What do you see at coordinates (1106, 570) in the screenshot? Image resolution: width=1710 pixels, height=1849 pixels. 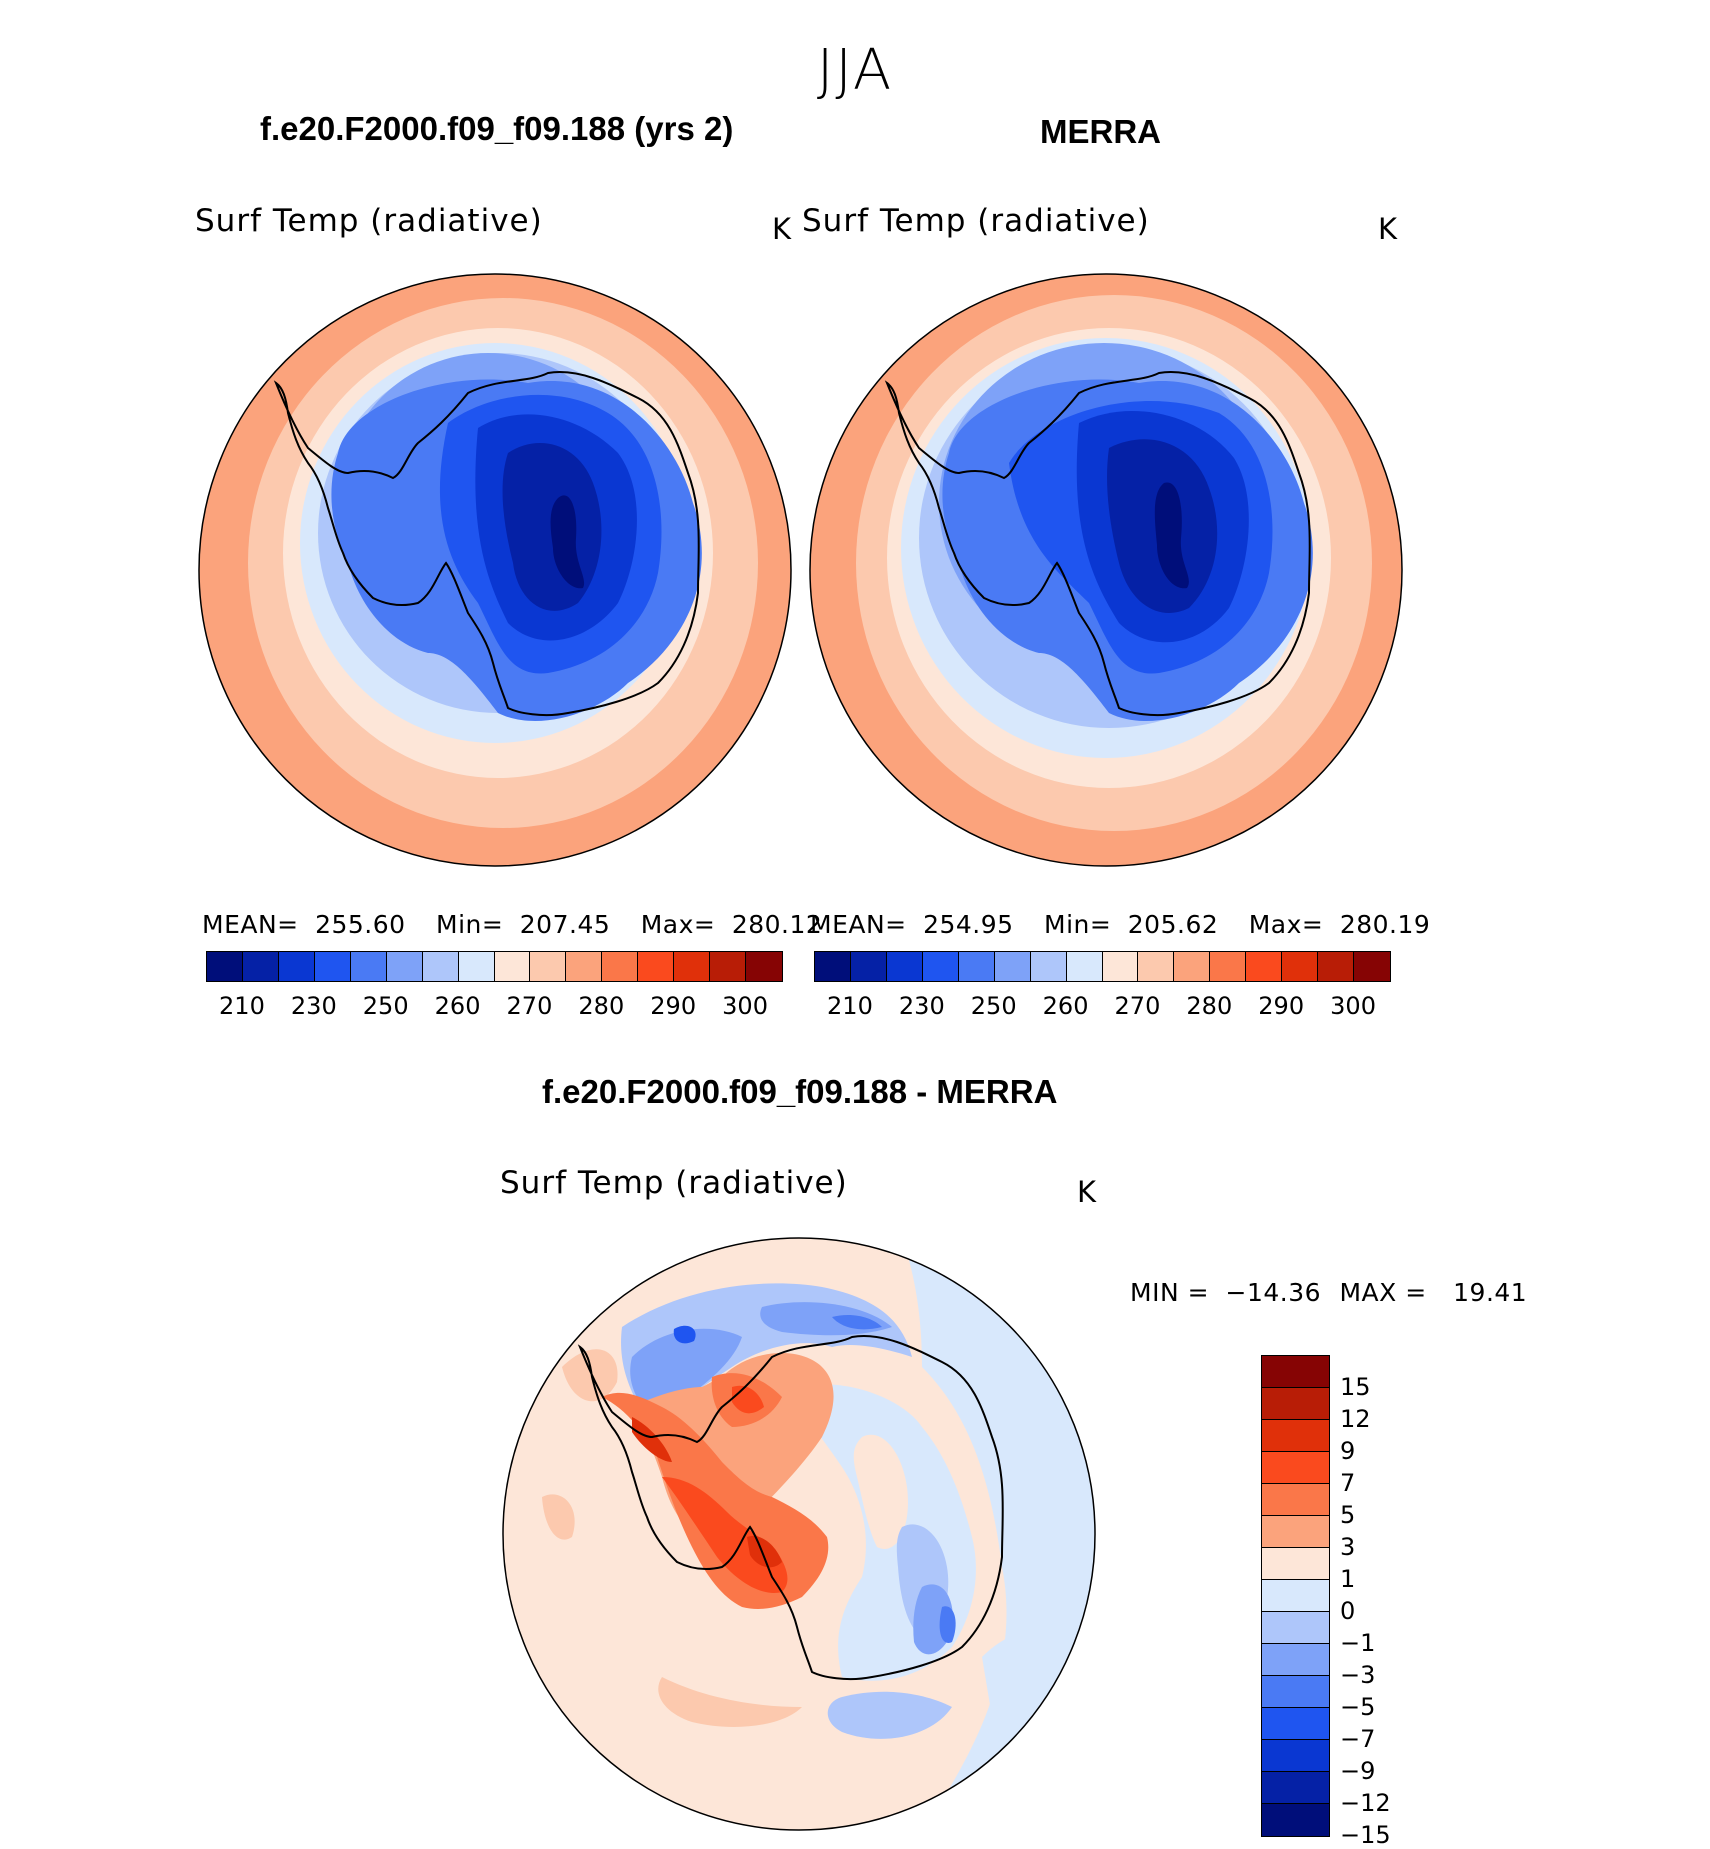 I see `panel-2-map` at bounding box center [1106, 570].